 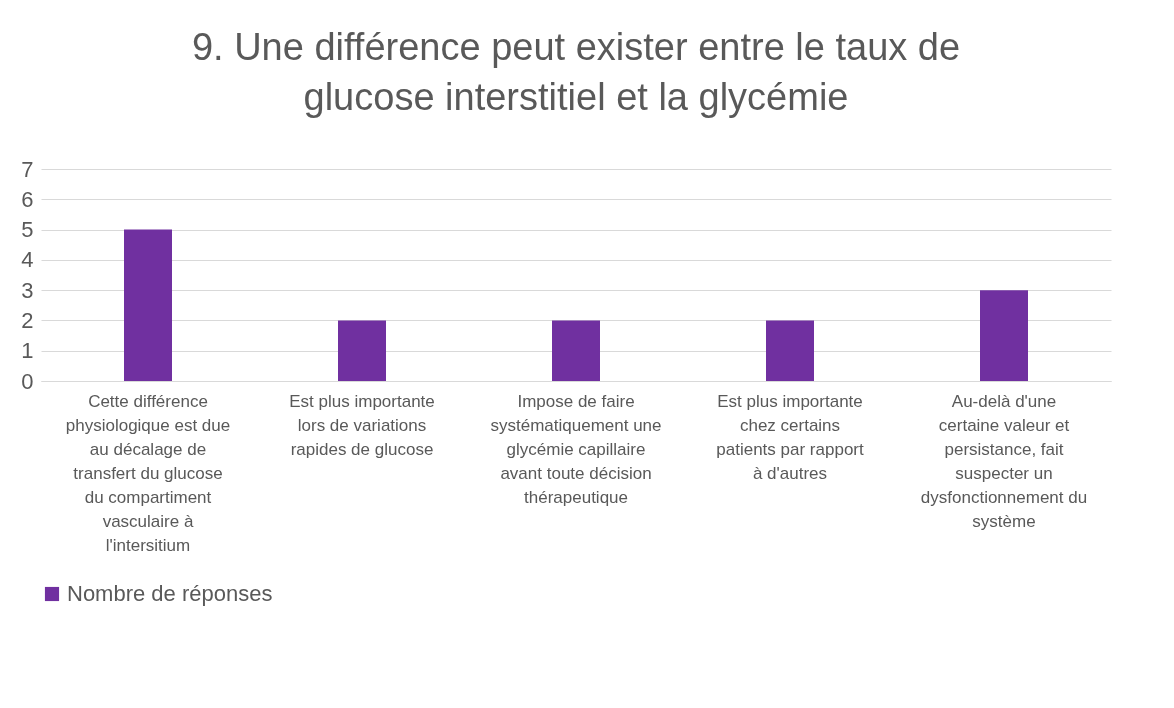 What do you see at coordinates (27, 260) in the screenshot?
I see `y-tick-label: 4` at bounding box center [27, 260].